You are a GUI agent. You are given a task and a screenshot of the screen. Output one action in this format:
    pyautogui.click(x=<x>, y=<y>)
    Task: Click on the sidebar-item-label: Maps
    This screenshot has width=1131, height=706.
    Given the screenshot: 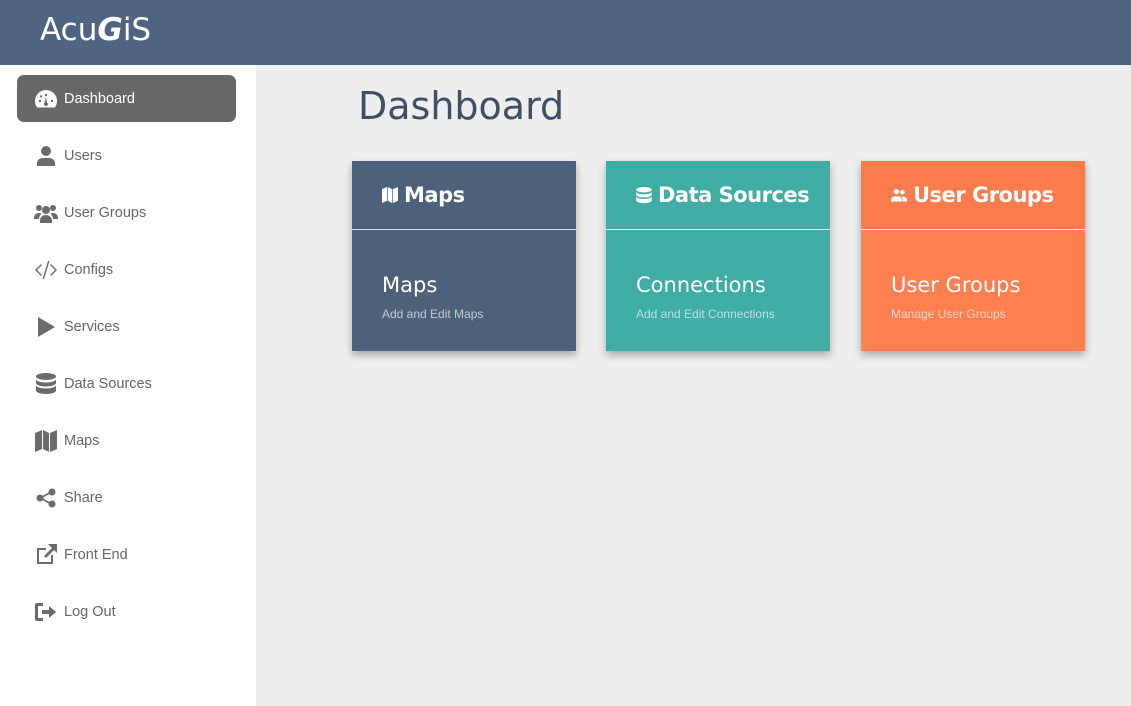 What is the action you would take?
    pyautogui.click(x=82, y=440)
    